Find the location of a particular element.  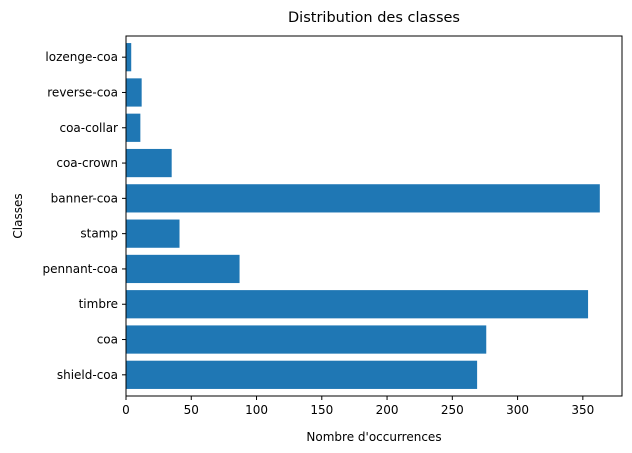

y-tick-label: coa-collar is located at coordinates (88, 128).